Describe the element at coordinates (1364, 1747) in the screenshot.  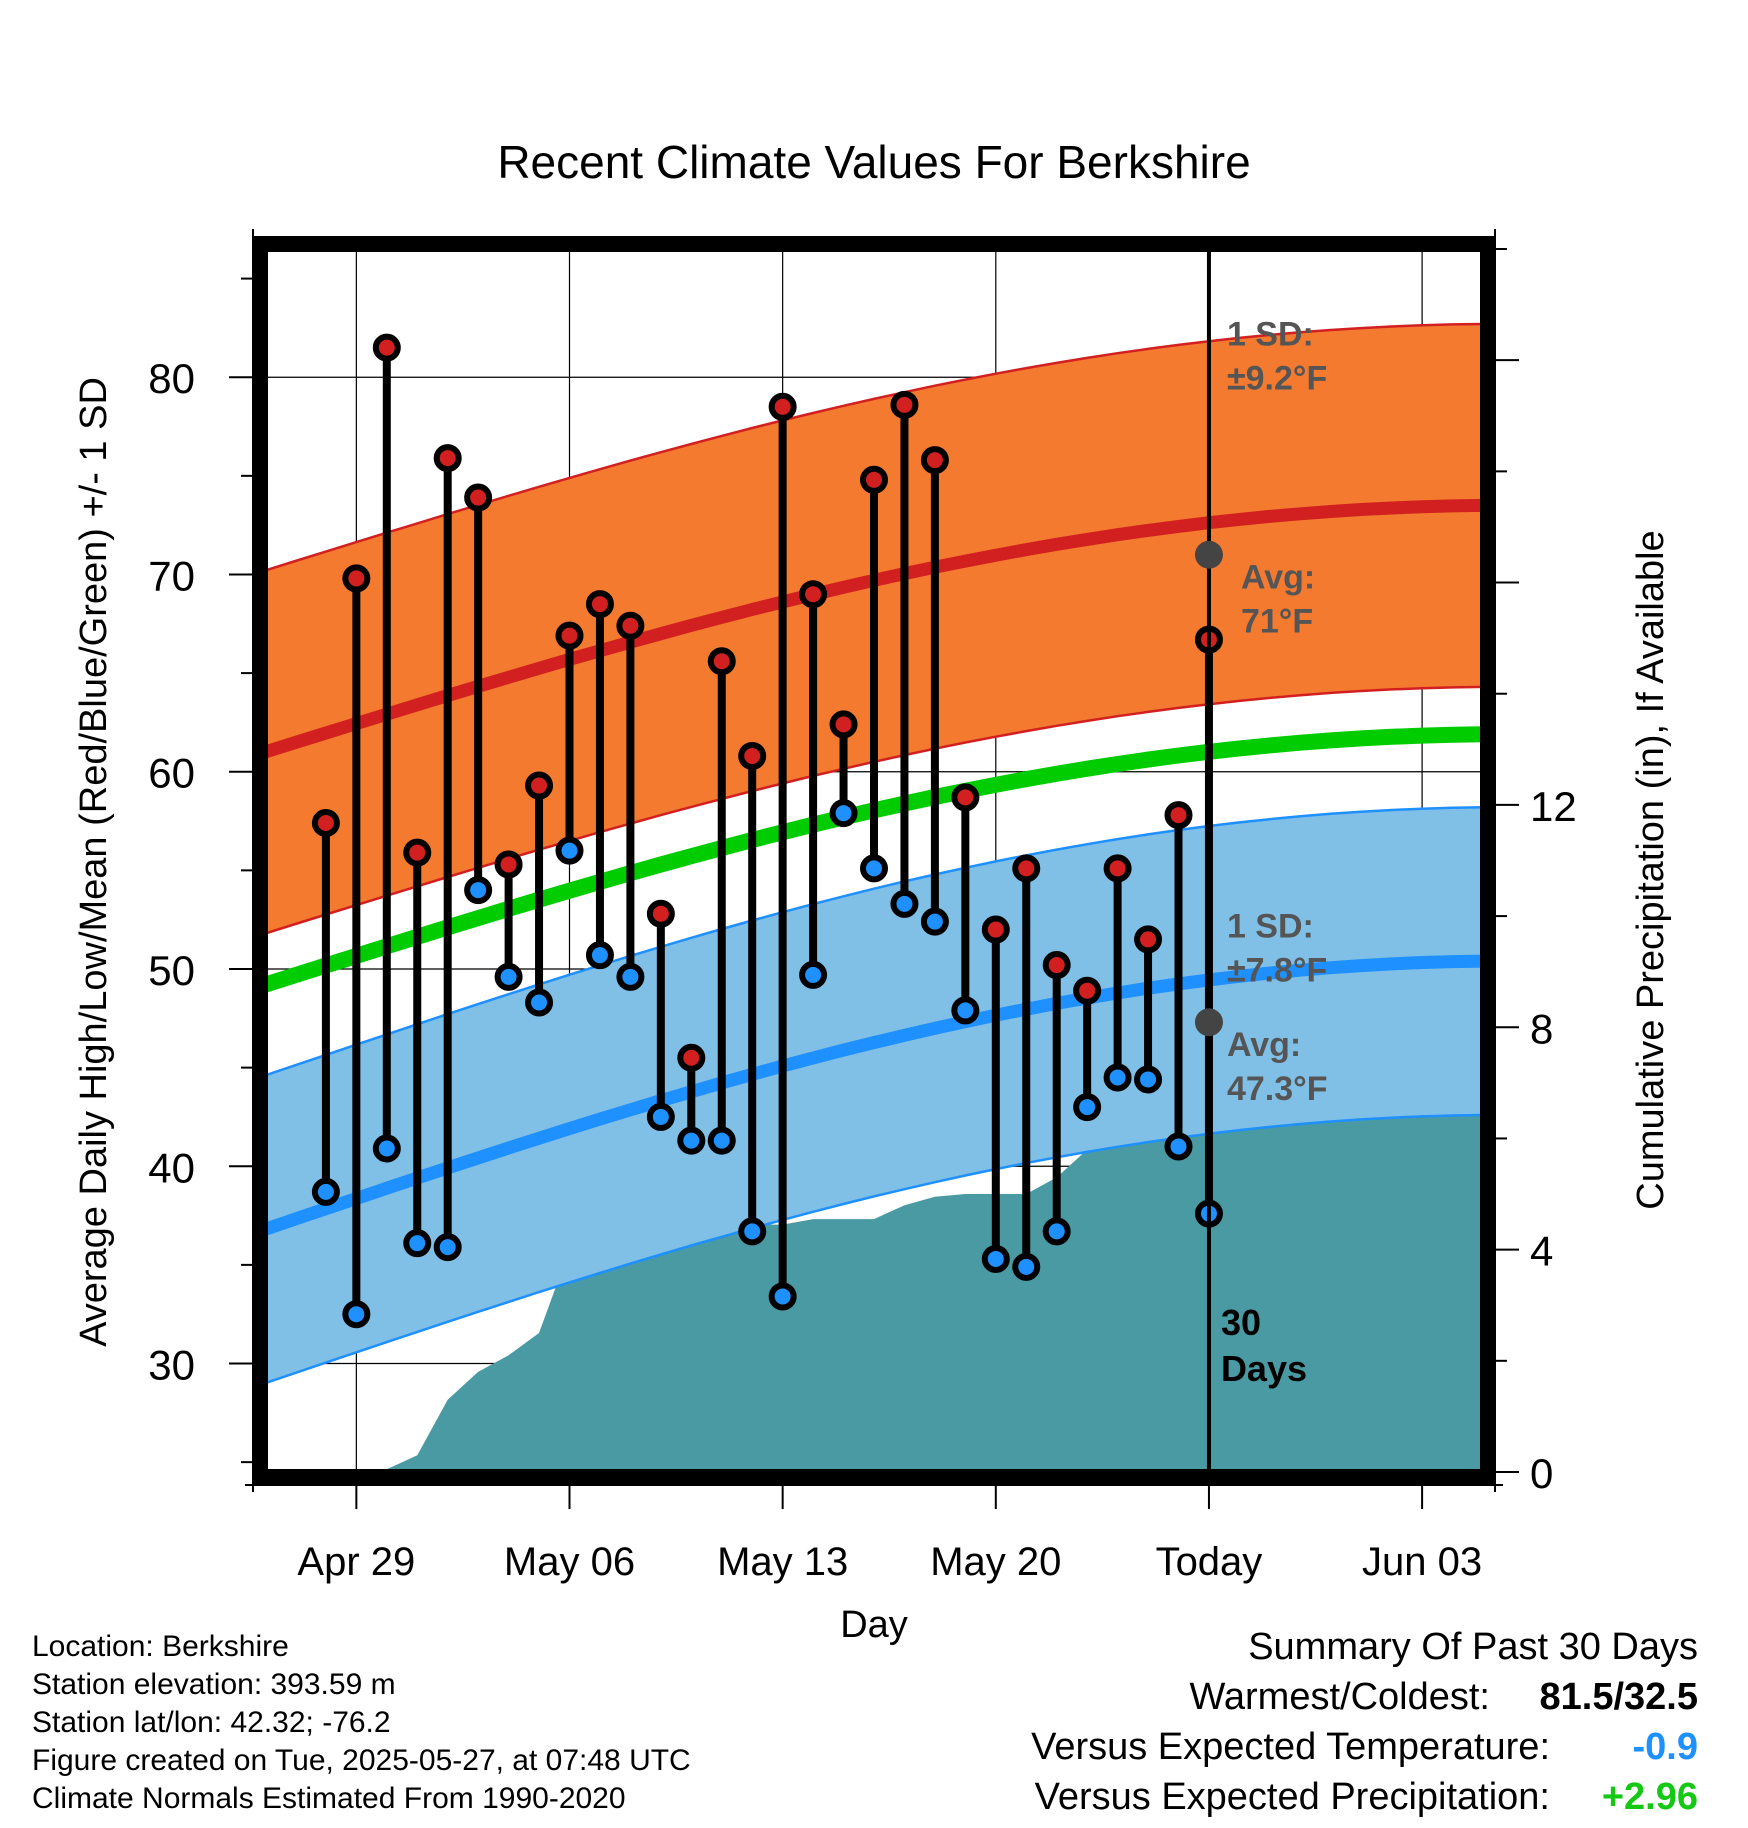
I see `summary-temp-row: Versus Expected Temperature: -0.9` at that location.